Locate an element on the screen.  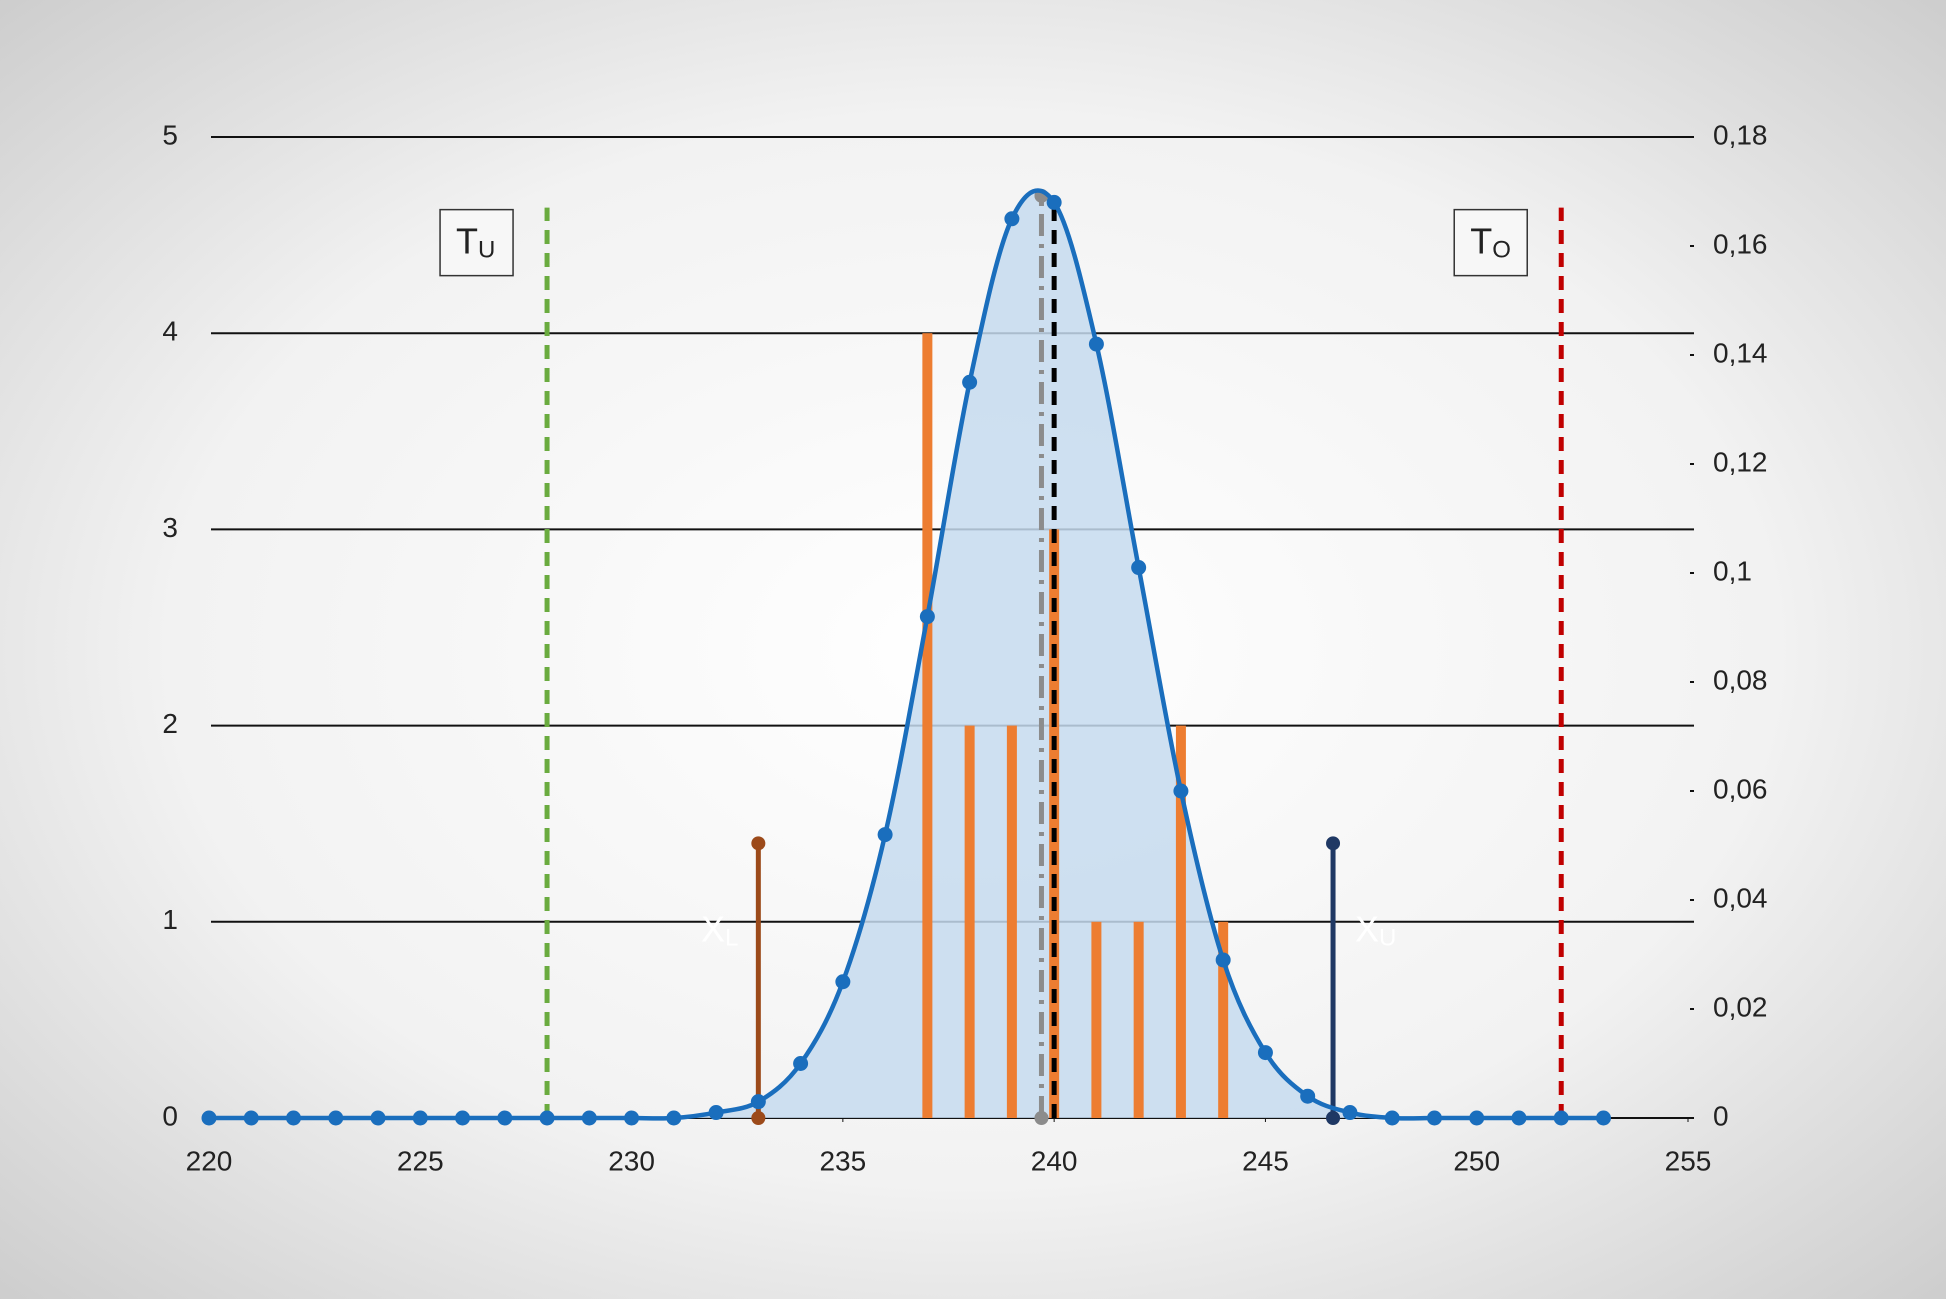
y2-tick-label: 0,16 is located at coordinates (1740, 243).